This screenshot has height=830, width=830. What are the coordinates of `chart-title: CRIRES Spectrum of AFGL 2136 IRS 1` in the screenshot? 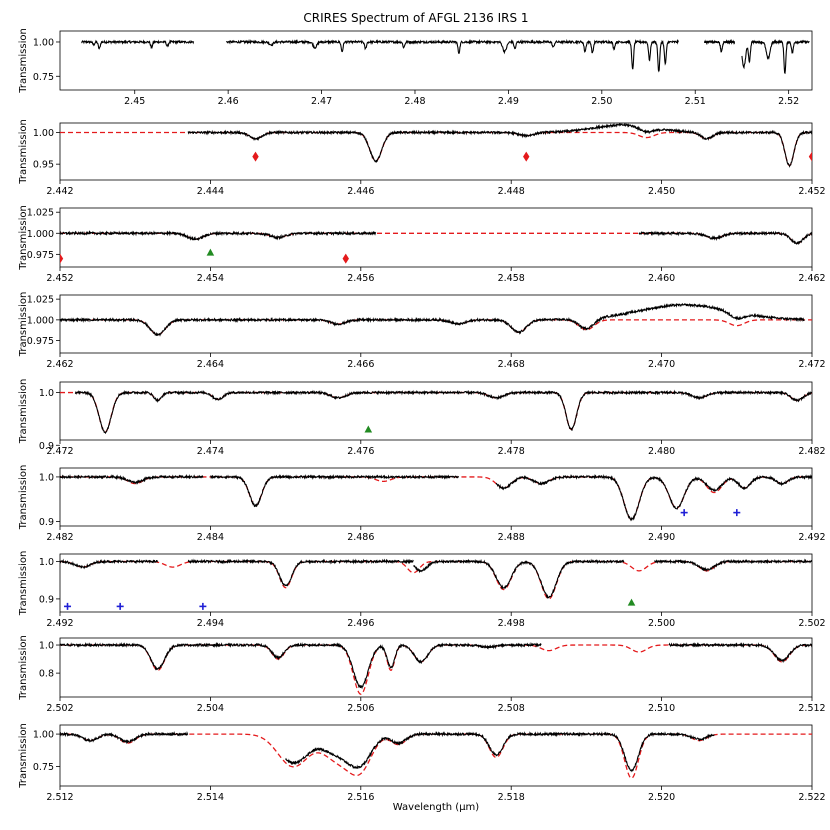 It's located at (415, 18).